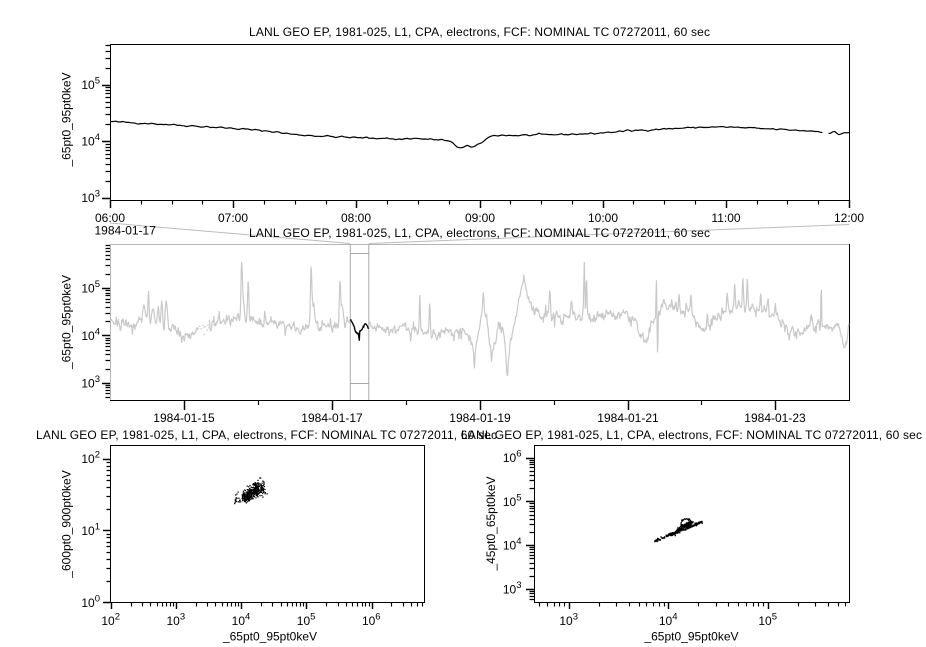 Image resolution: width=926 pixels, height=647 pixels. Describe the element at coordinates (775, 418) in the screenshot. I see `svg-text: 1984-01-23` at that location.